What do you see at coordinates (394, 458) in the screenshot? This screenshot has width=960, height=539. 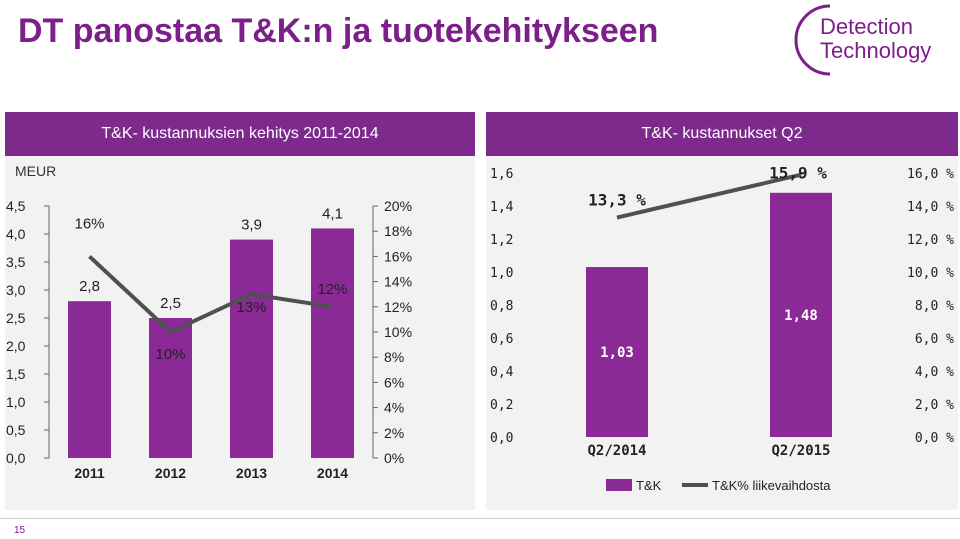 I see `y2-tick-label: 0%` at bounding box center [394, 458].